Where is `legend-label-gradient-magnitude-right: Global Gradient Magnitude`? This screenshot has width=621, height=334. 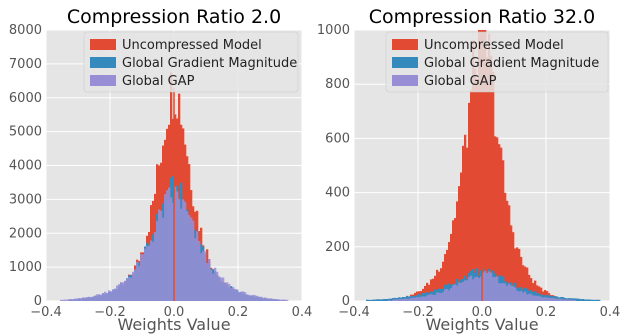 legend-label-gradient-magnitude-right: Global Gradient Magnitude is located at coordinates (511, 63).